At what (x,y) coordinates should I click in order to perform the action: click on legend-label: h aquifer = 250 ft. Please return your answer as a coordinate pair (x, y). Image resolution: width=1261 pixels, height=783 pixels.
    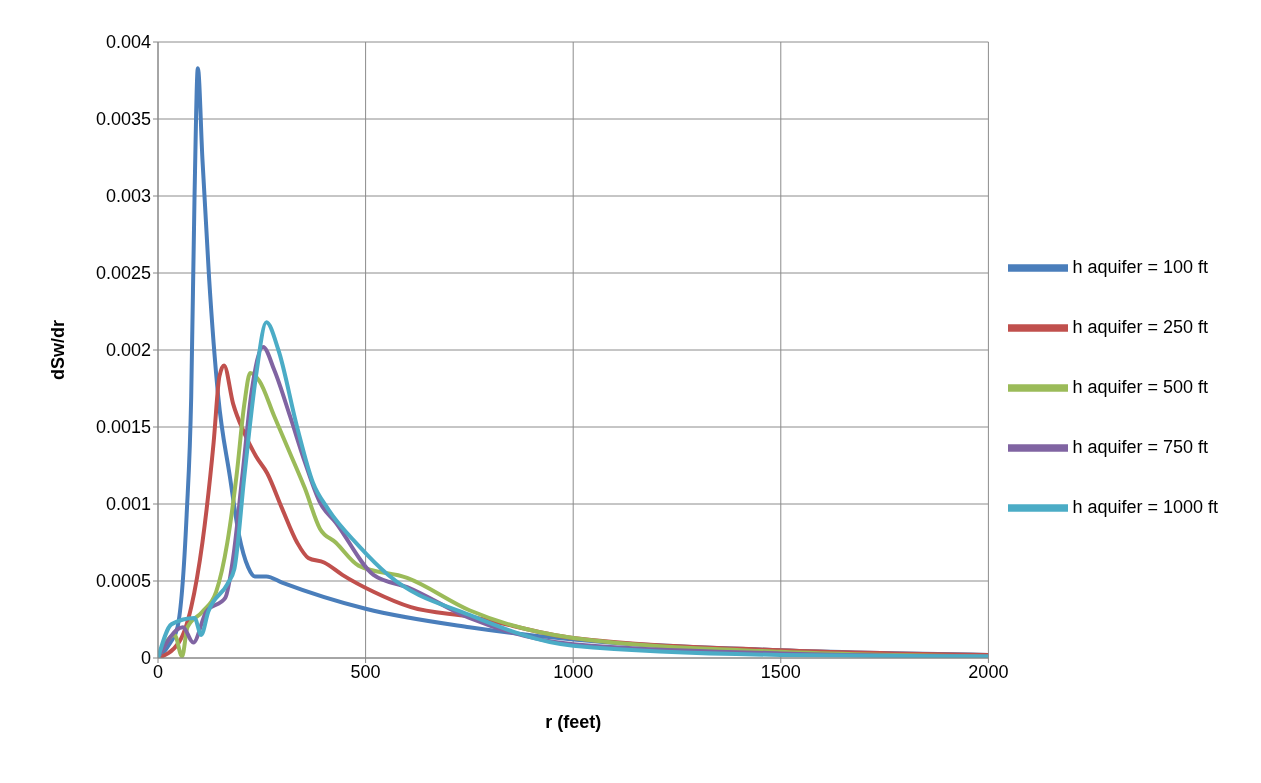
    Looking at the image, I should click on (1140, 326).